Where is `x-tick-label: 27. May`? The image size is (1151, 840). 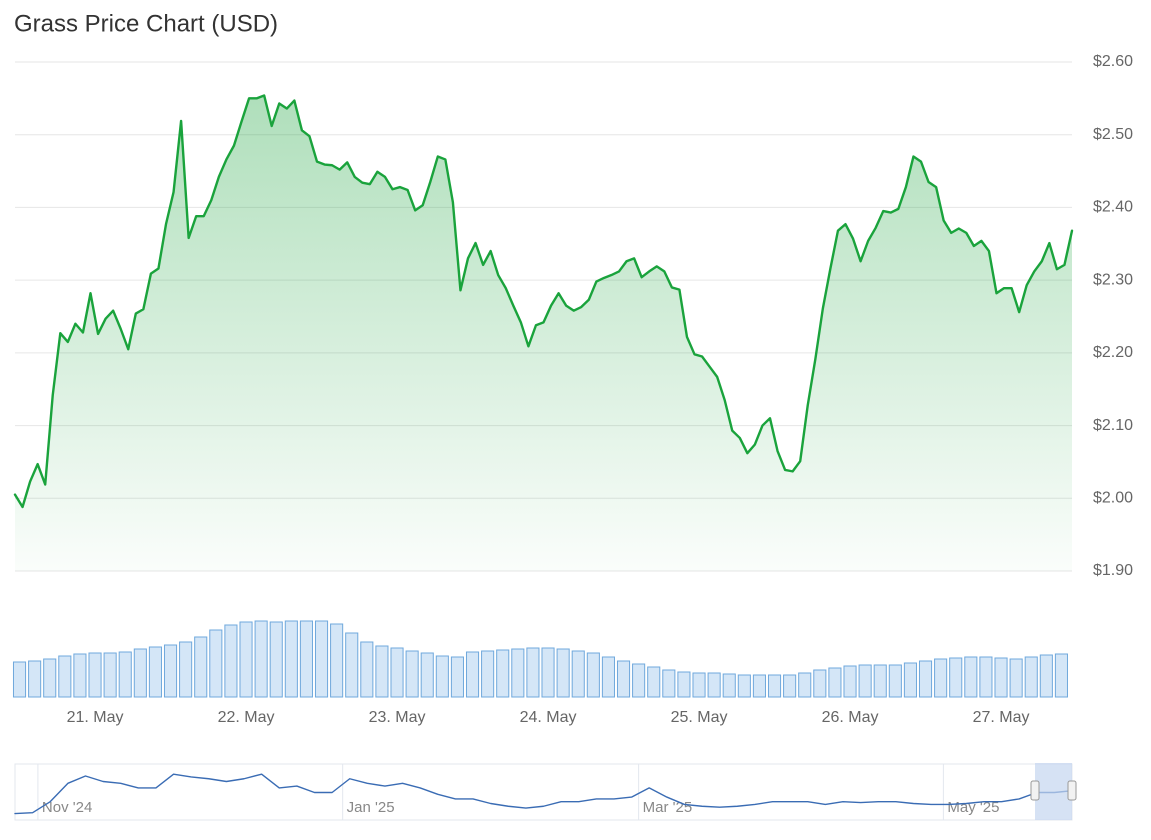 x-tick-label: 27. May is located at coordinates (1001, 717).